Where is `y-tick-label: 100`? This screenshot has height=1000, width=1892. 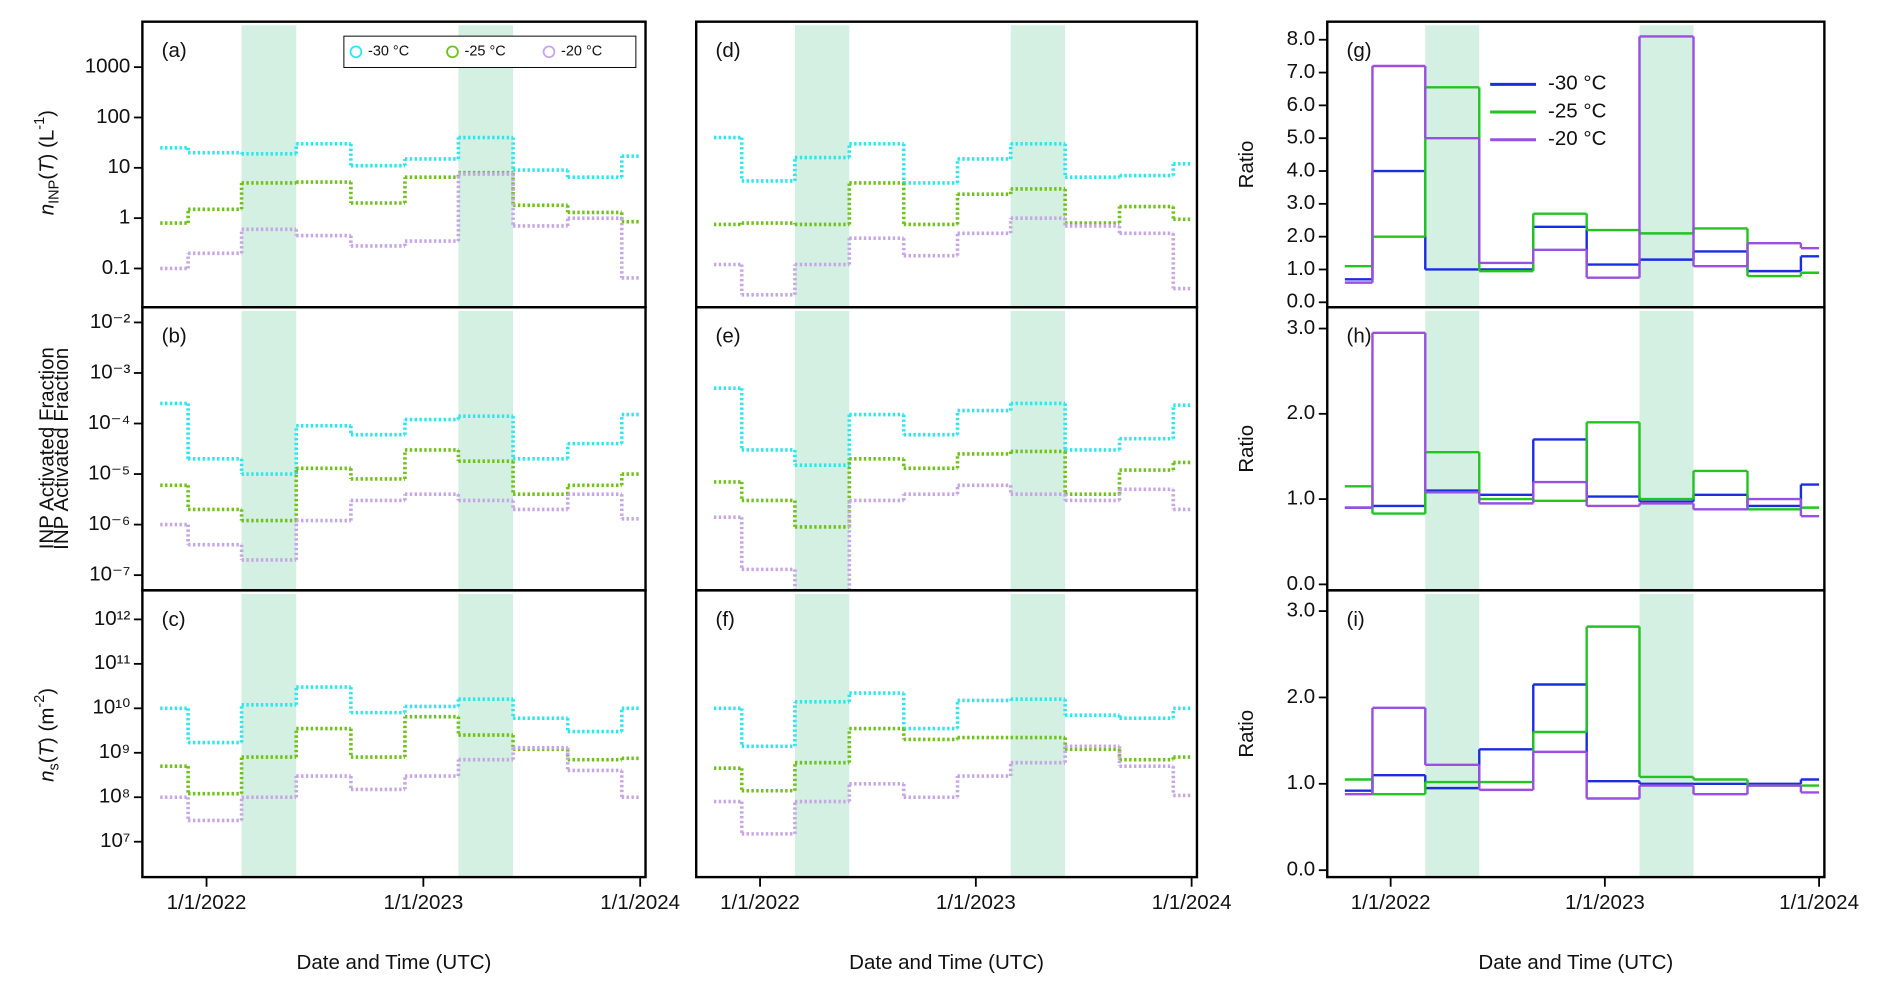 y-tick-label: 100 is located at coordinates (113, 116).